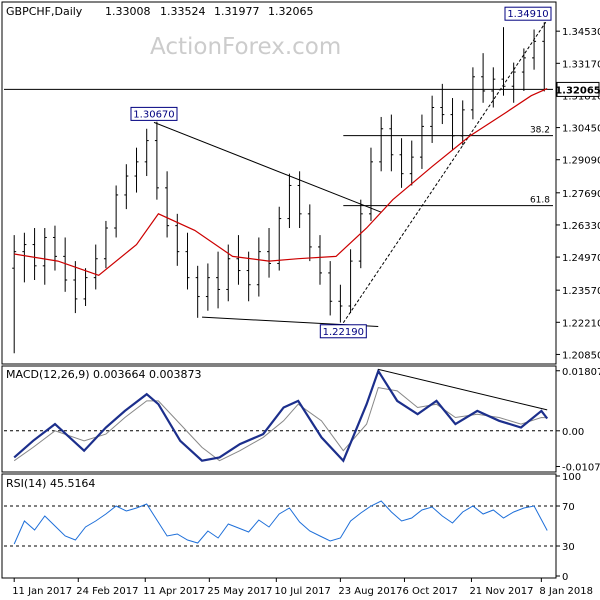  What do you see at coordinates (581, 161) in the screenshot?
I see `price-y-tick-label: 1.29090` at bounding box center [581, 161].